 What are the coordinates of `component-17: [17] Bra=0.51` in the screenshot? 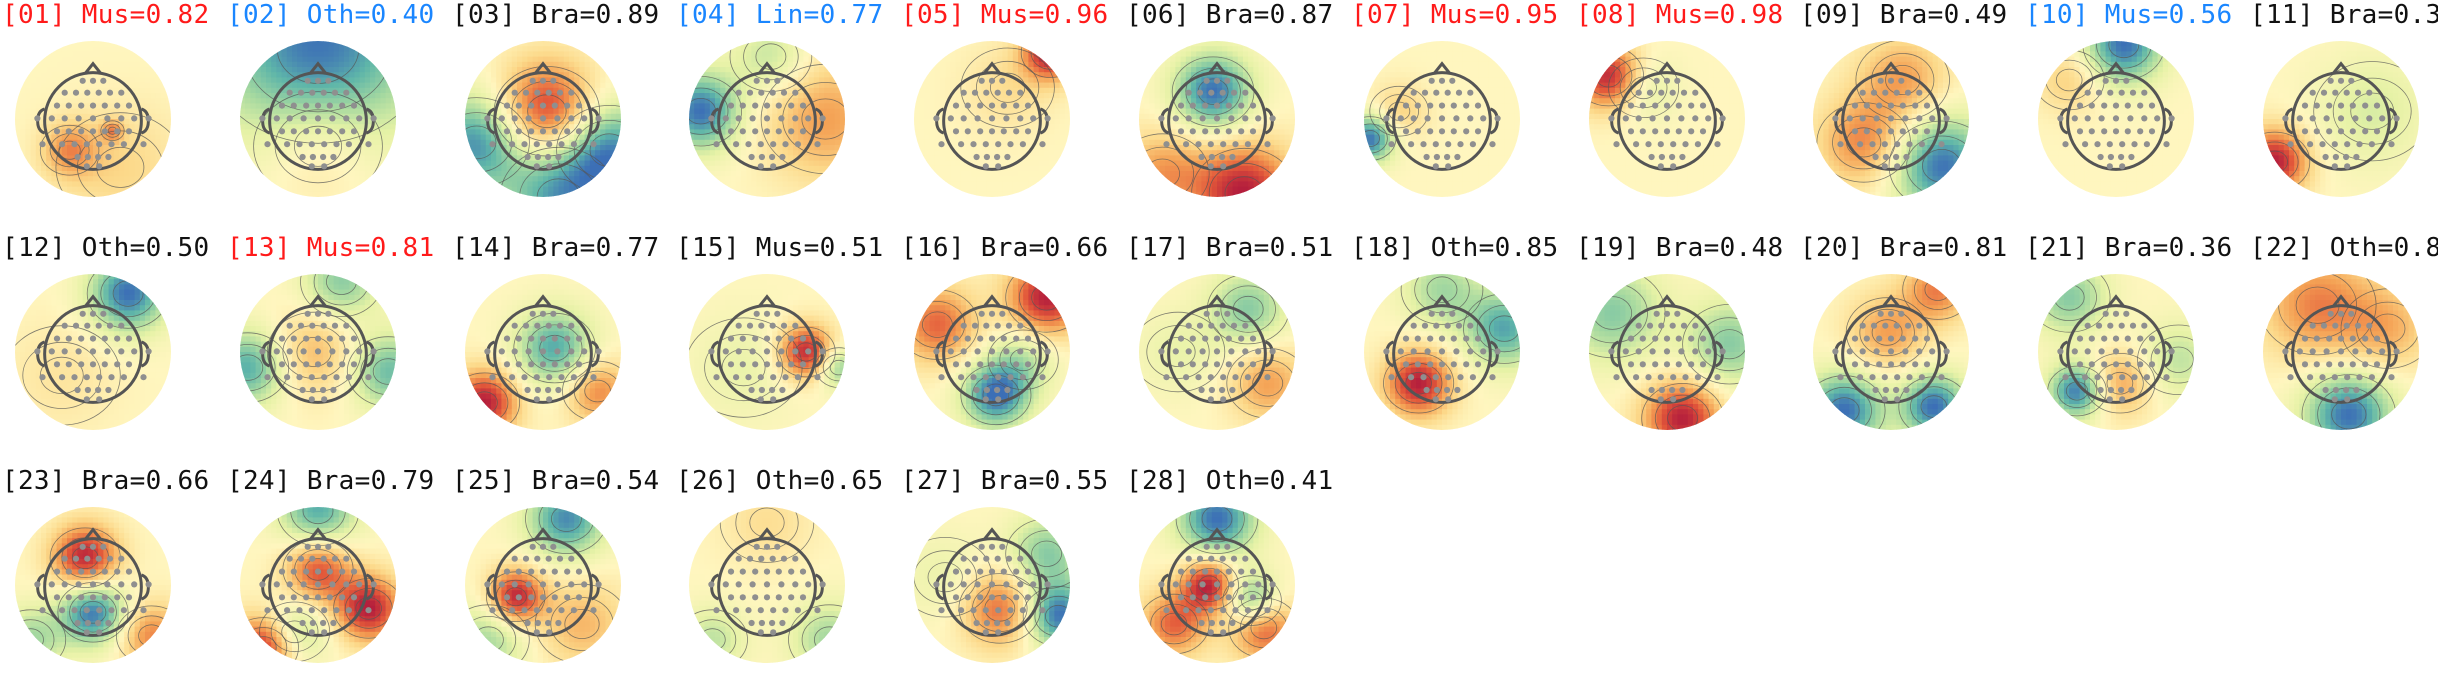 It's located at (1236, 348).